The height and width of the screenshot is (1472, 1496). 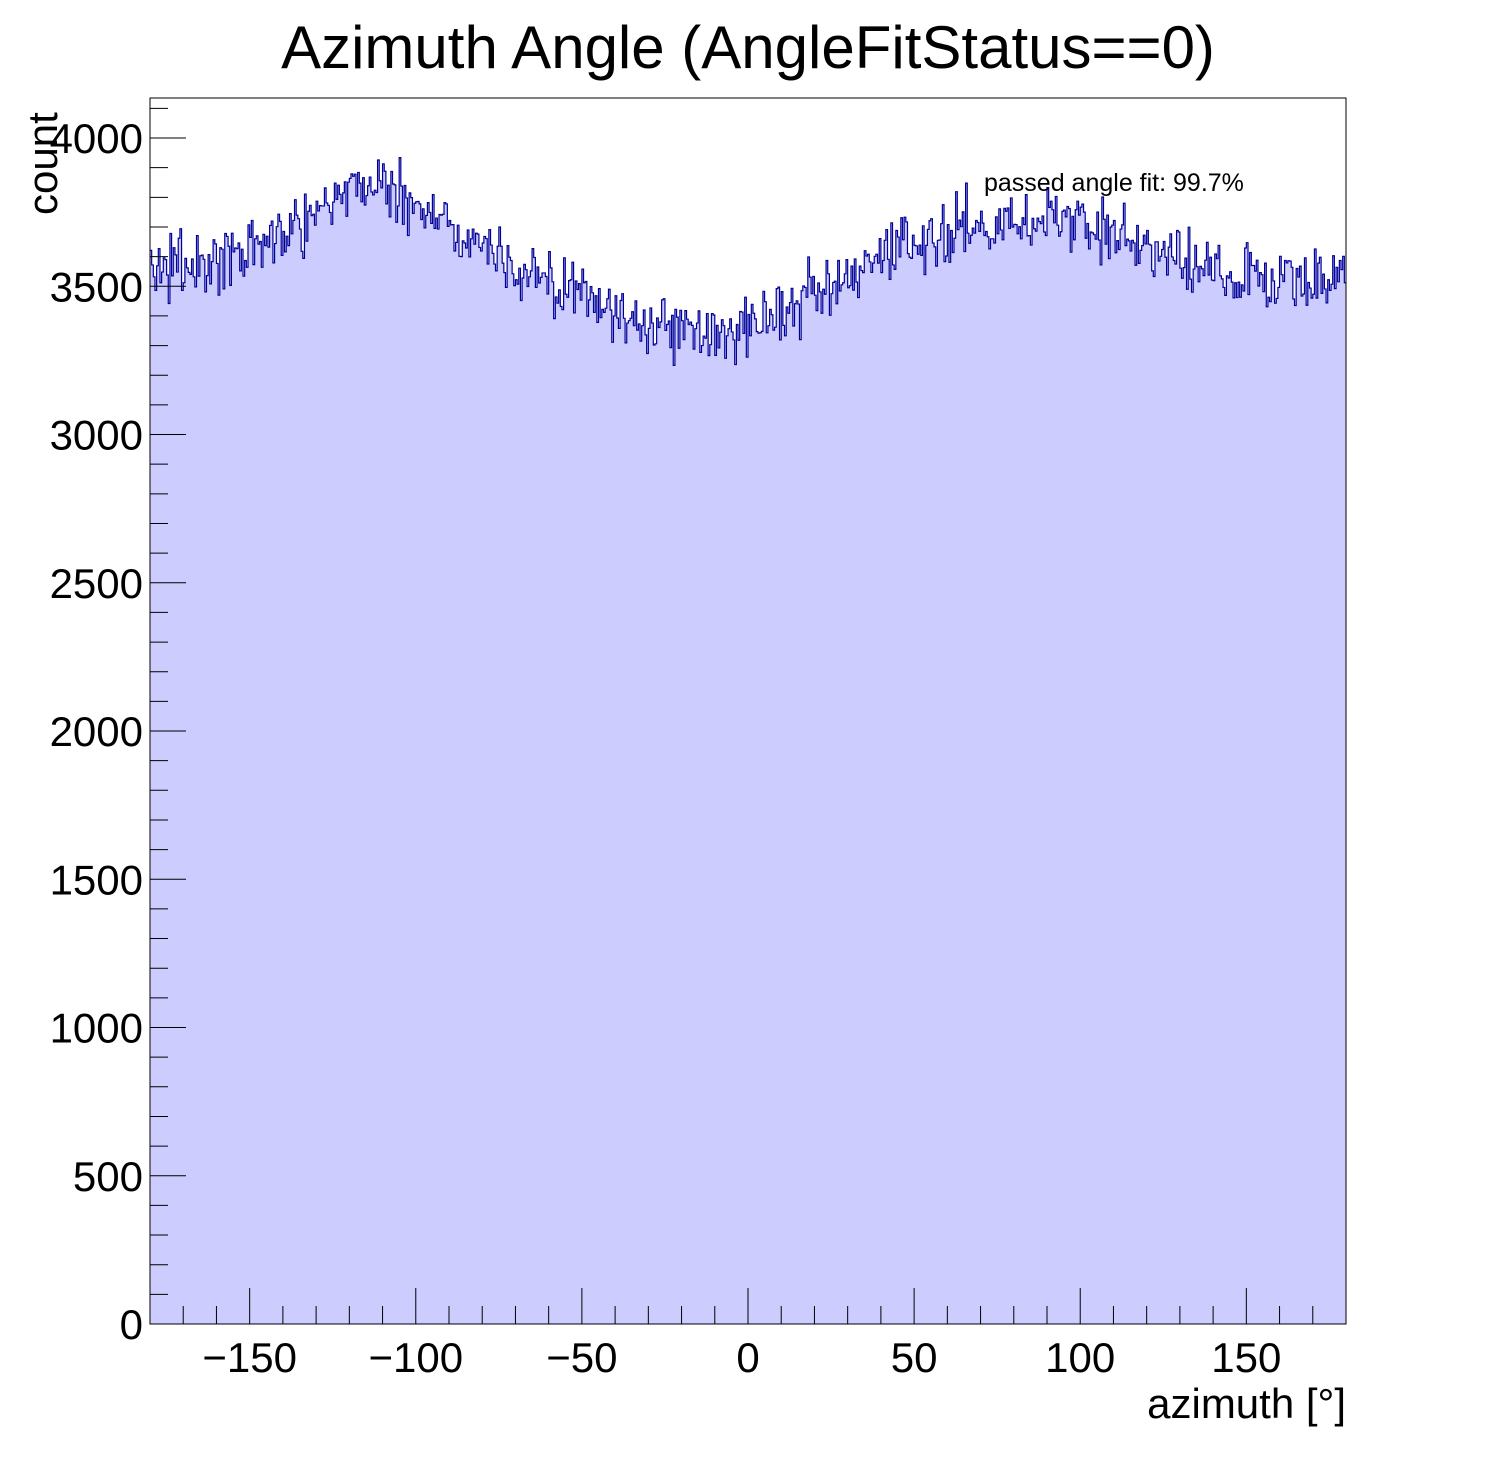 What do you see at coordinates (96, 435) in the screenshot?
I see `y-tick-label: 3000` at bounding box center [96, 435].